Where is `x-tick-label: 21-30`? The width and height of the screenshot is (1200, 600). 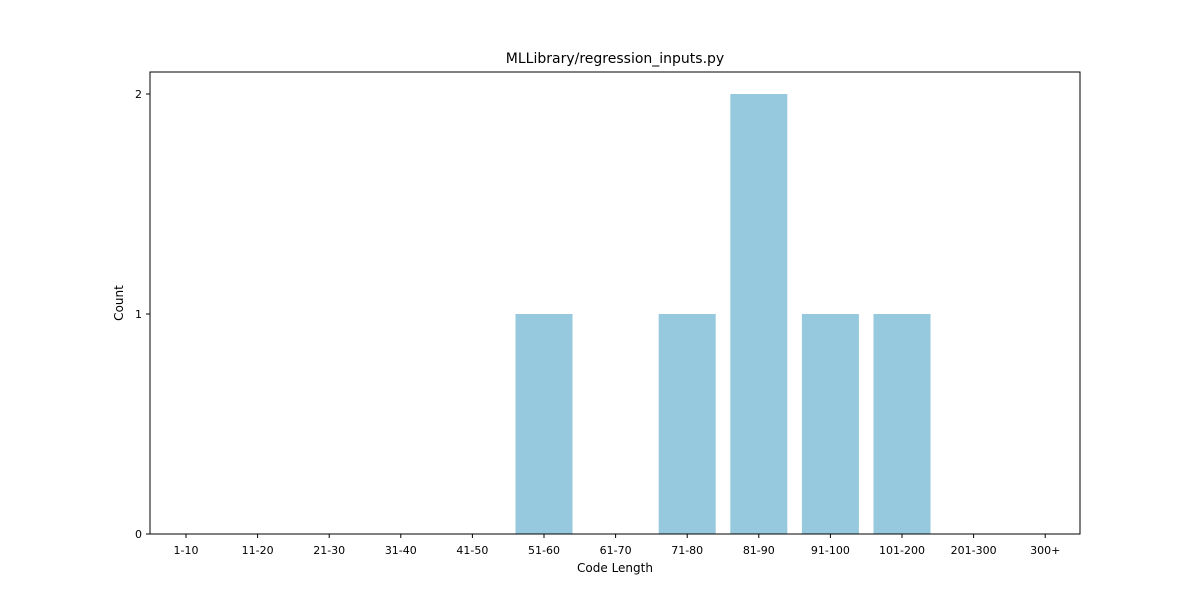 x-tick-label: 21-30 is located at coordinates (329, 550).